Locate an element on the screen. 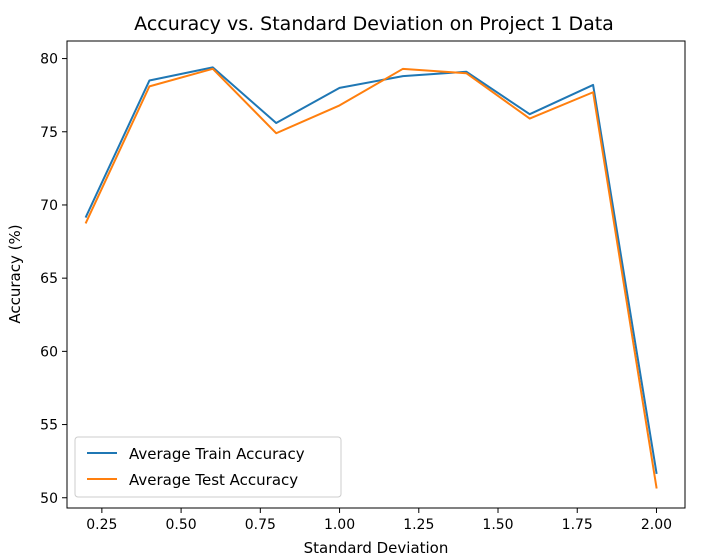  y-tick-label: 80 is located at coordinates (49, 60).